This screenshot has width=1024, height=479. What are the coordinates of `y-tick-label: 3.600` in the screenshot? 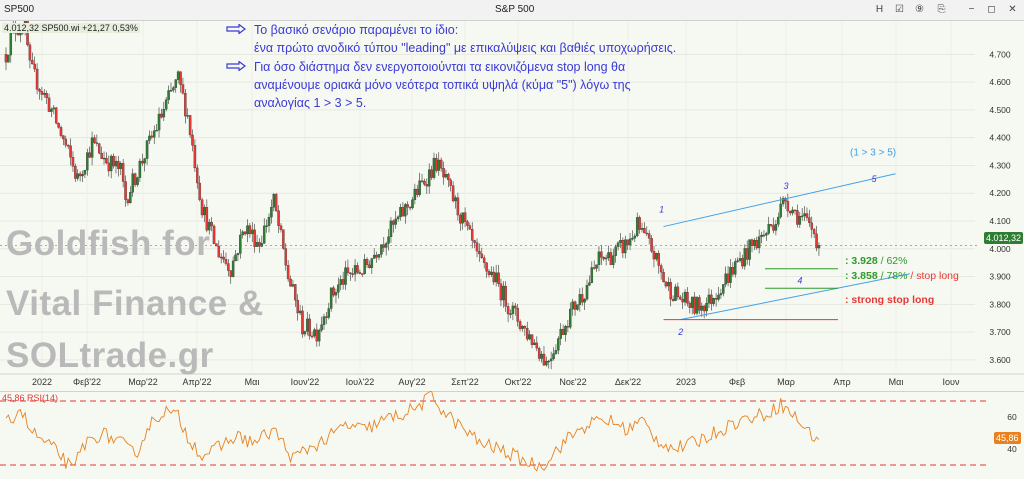 It's located at (1000, 360).